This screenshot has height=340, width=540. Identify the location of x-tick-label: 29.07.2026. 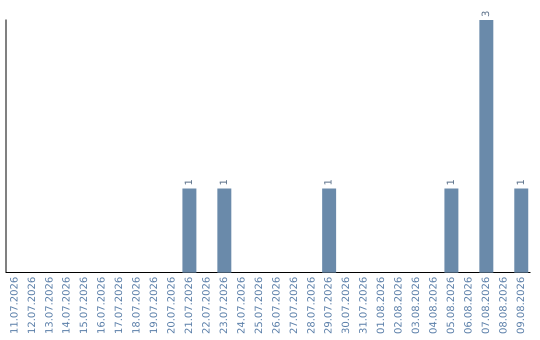
(329, 305).